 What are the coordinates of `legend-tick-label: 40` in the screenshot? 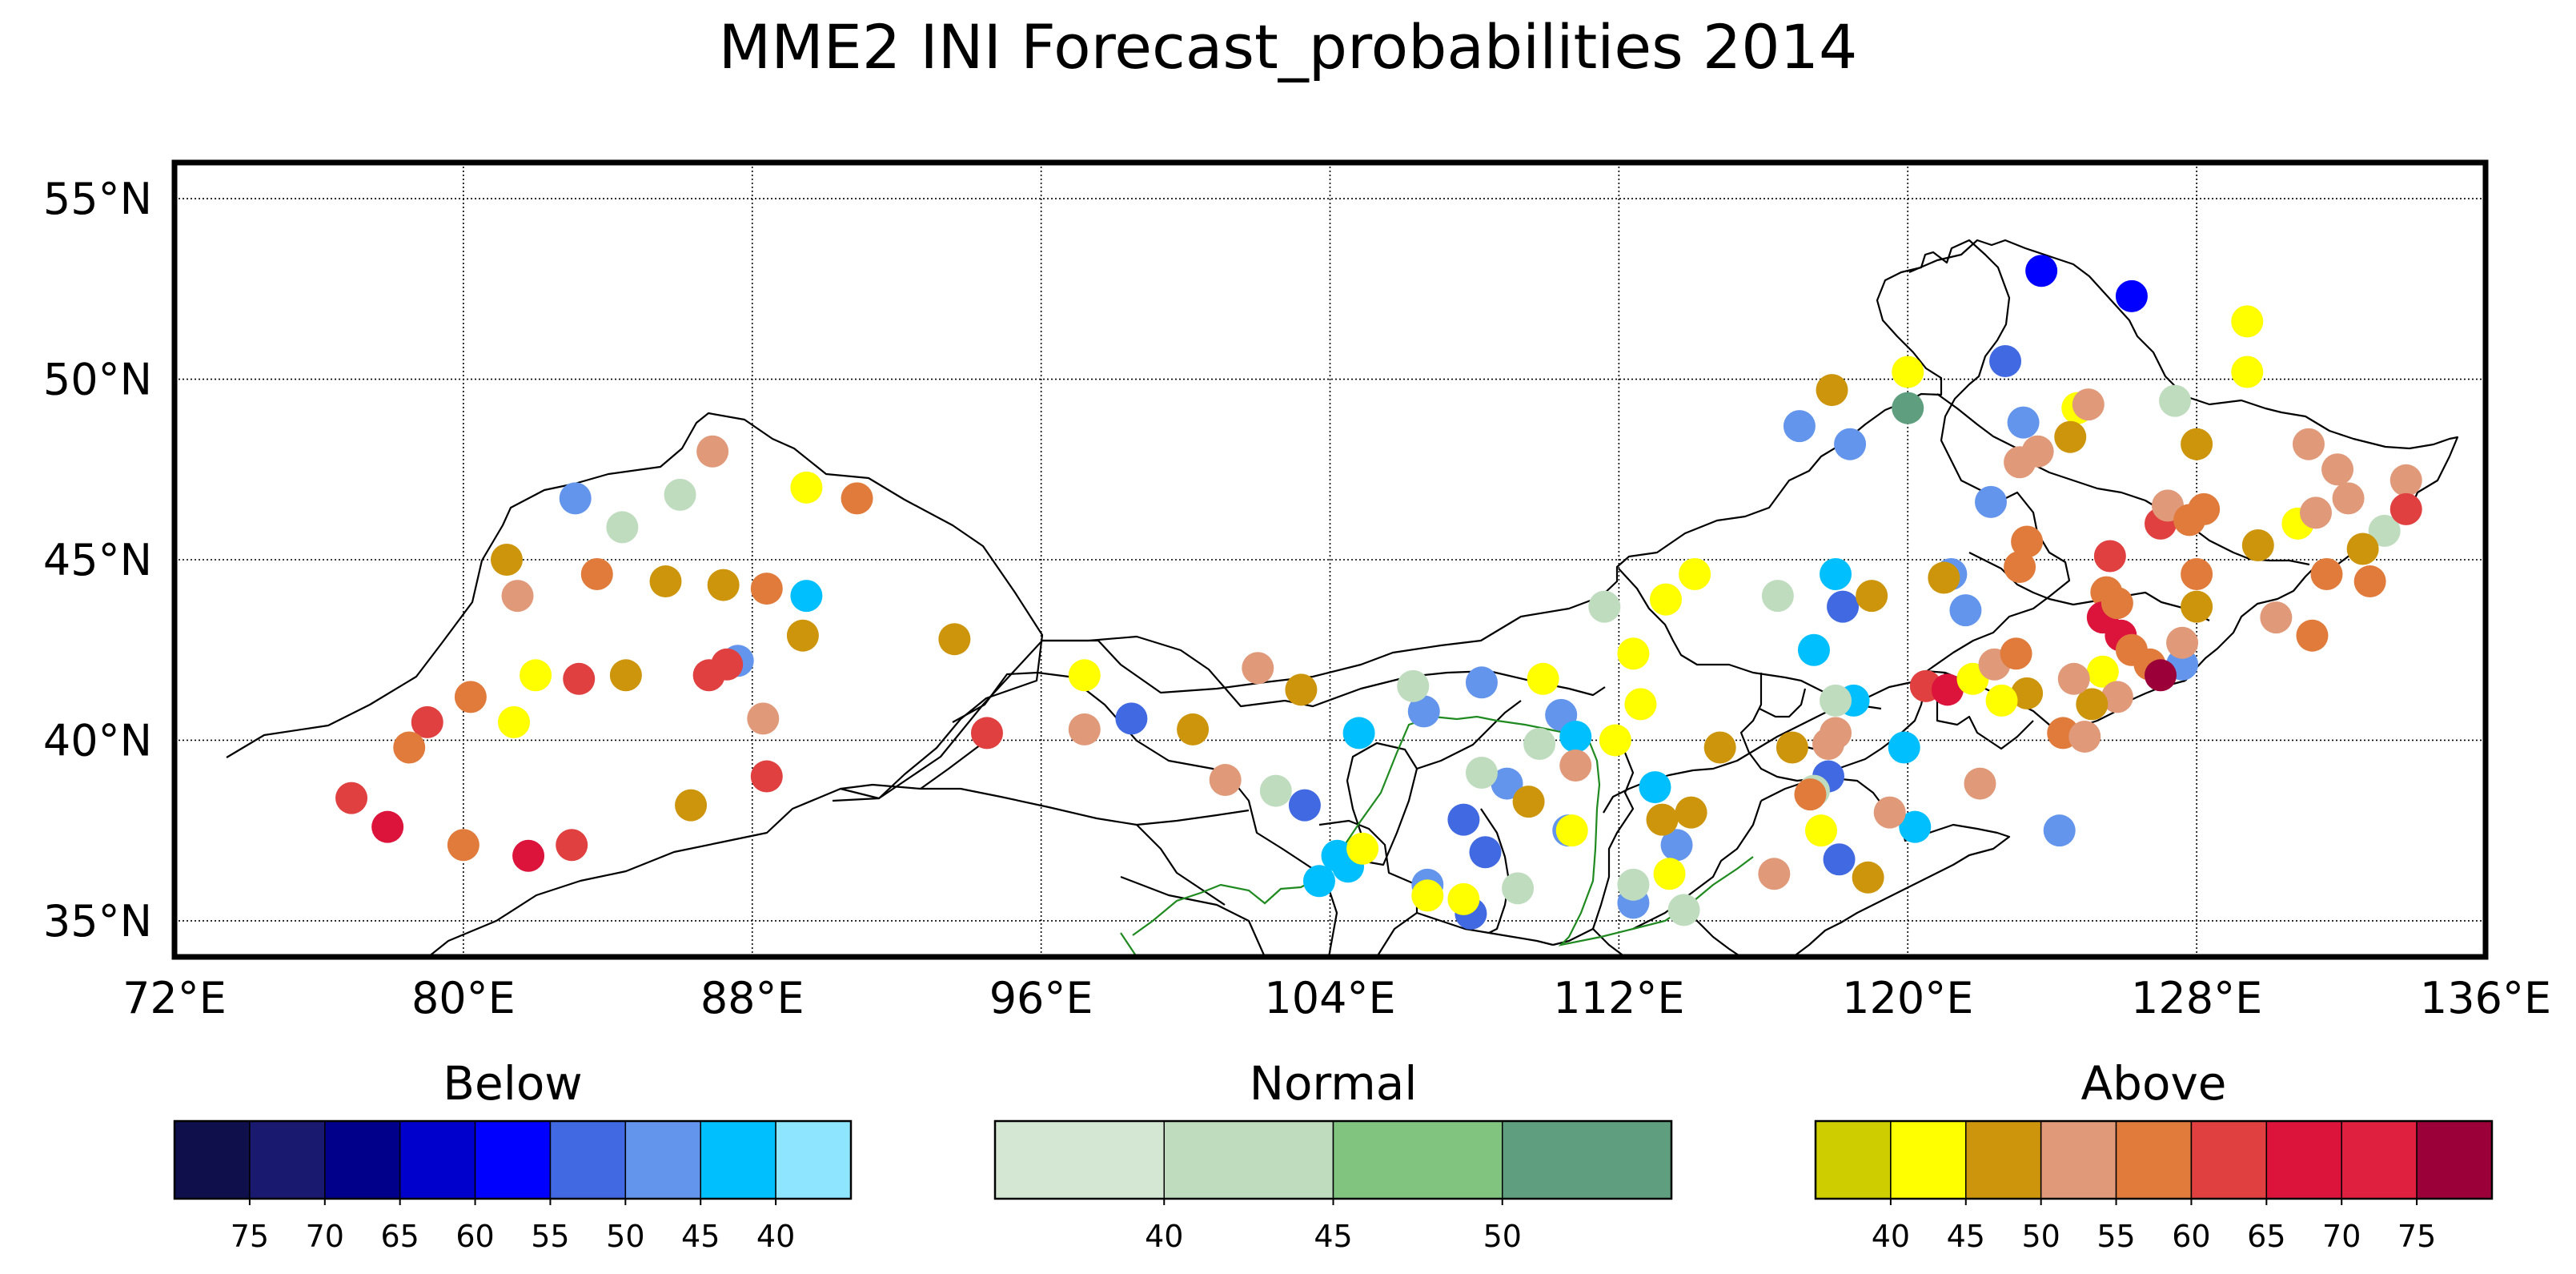 It's located at (1164, 1236).